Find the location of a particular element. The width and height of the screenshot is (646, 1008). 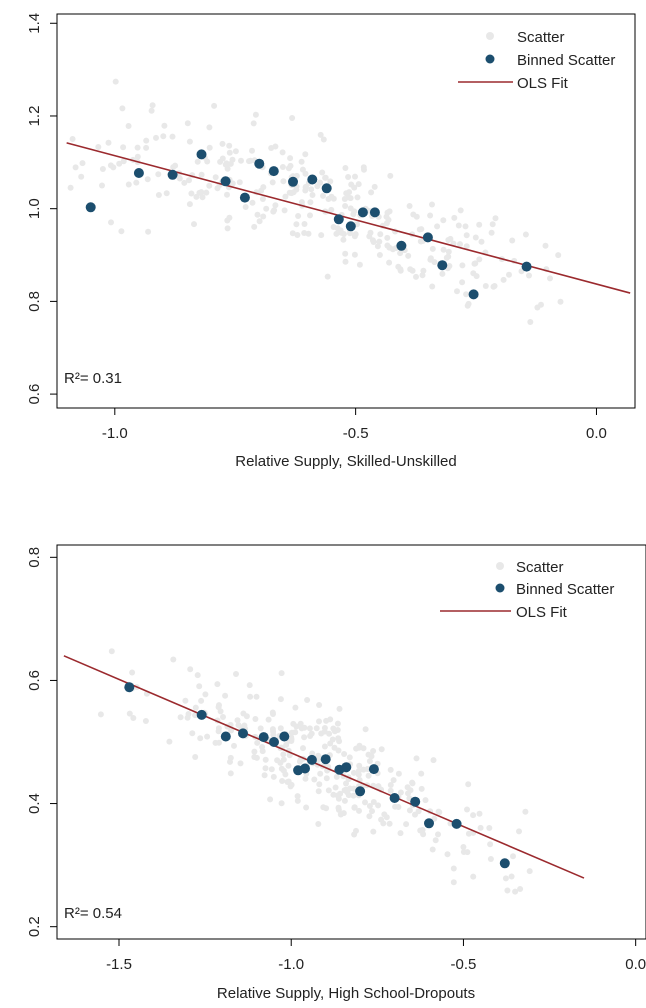

x-tick-label: -0.5 is located at coordinates (464, 964).